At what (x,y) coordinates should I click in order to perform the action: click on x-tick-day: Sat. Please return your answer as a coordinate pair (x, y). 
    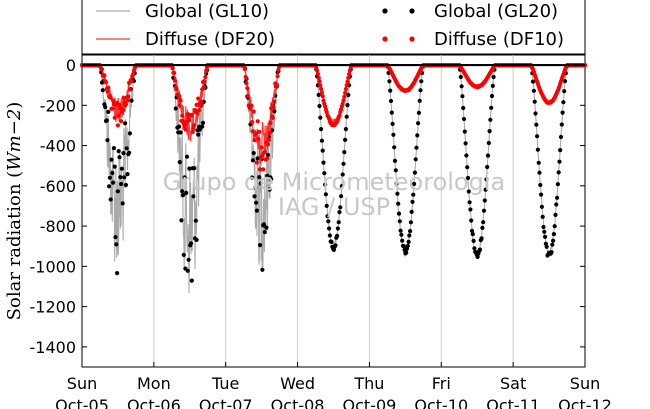
    Looking at the image, I should click on (513, 383).